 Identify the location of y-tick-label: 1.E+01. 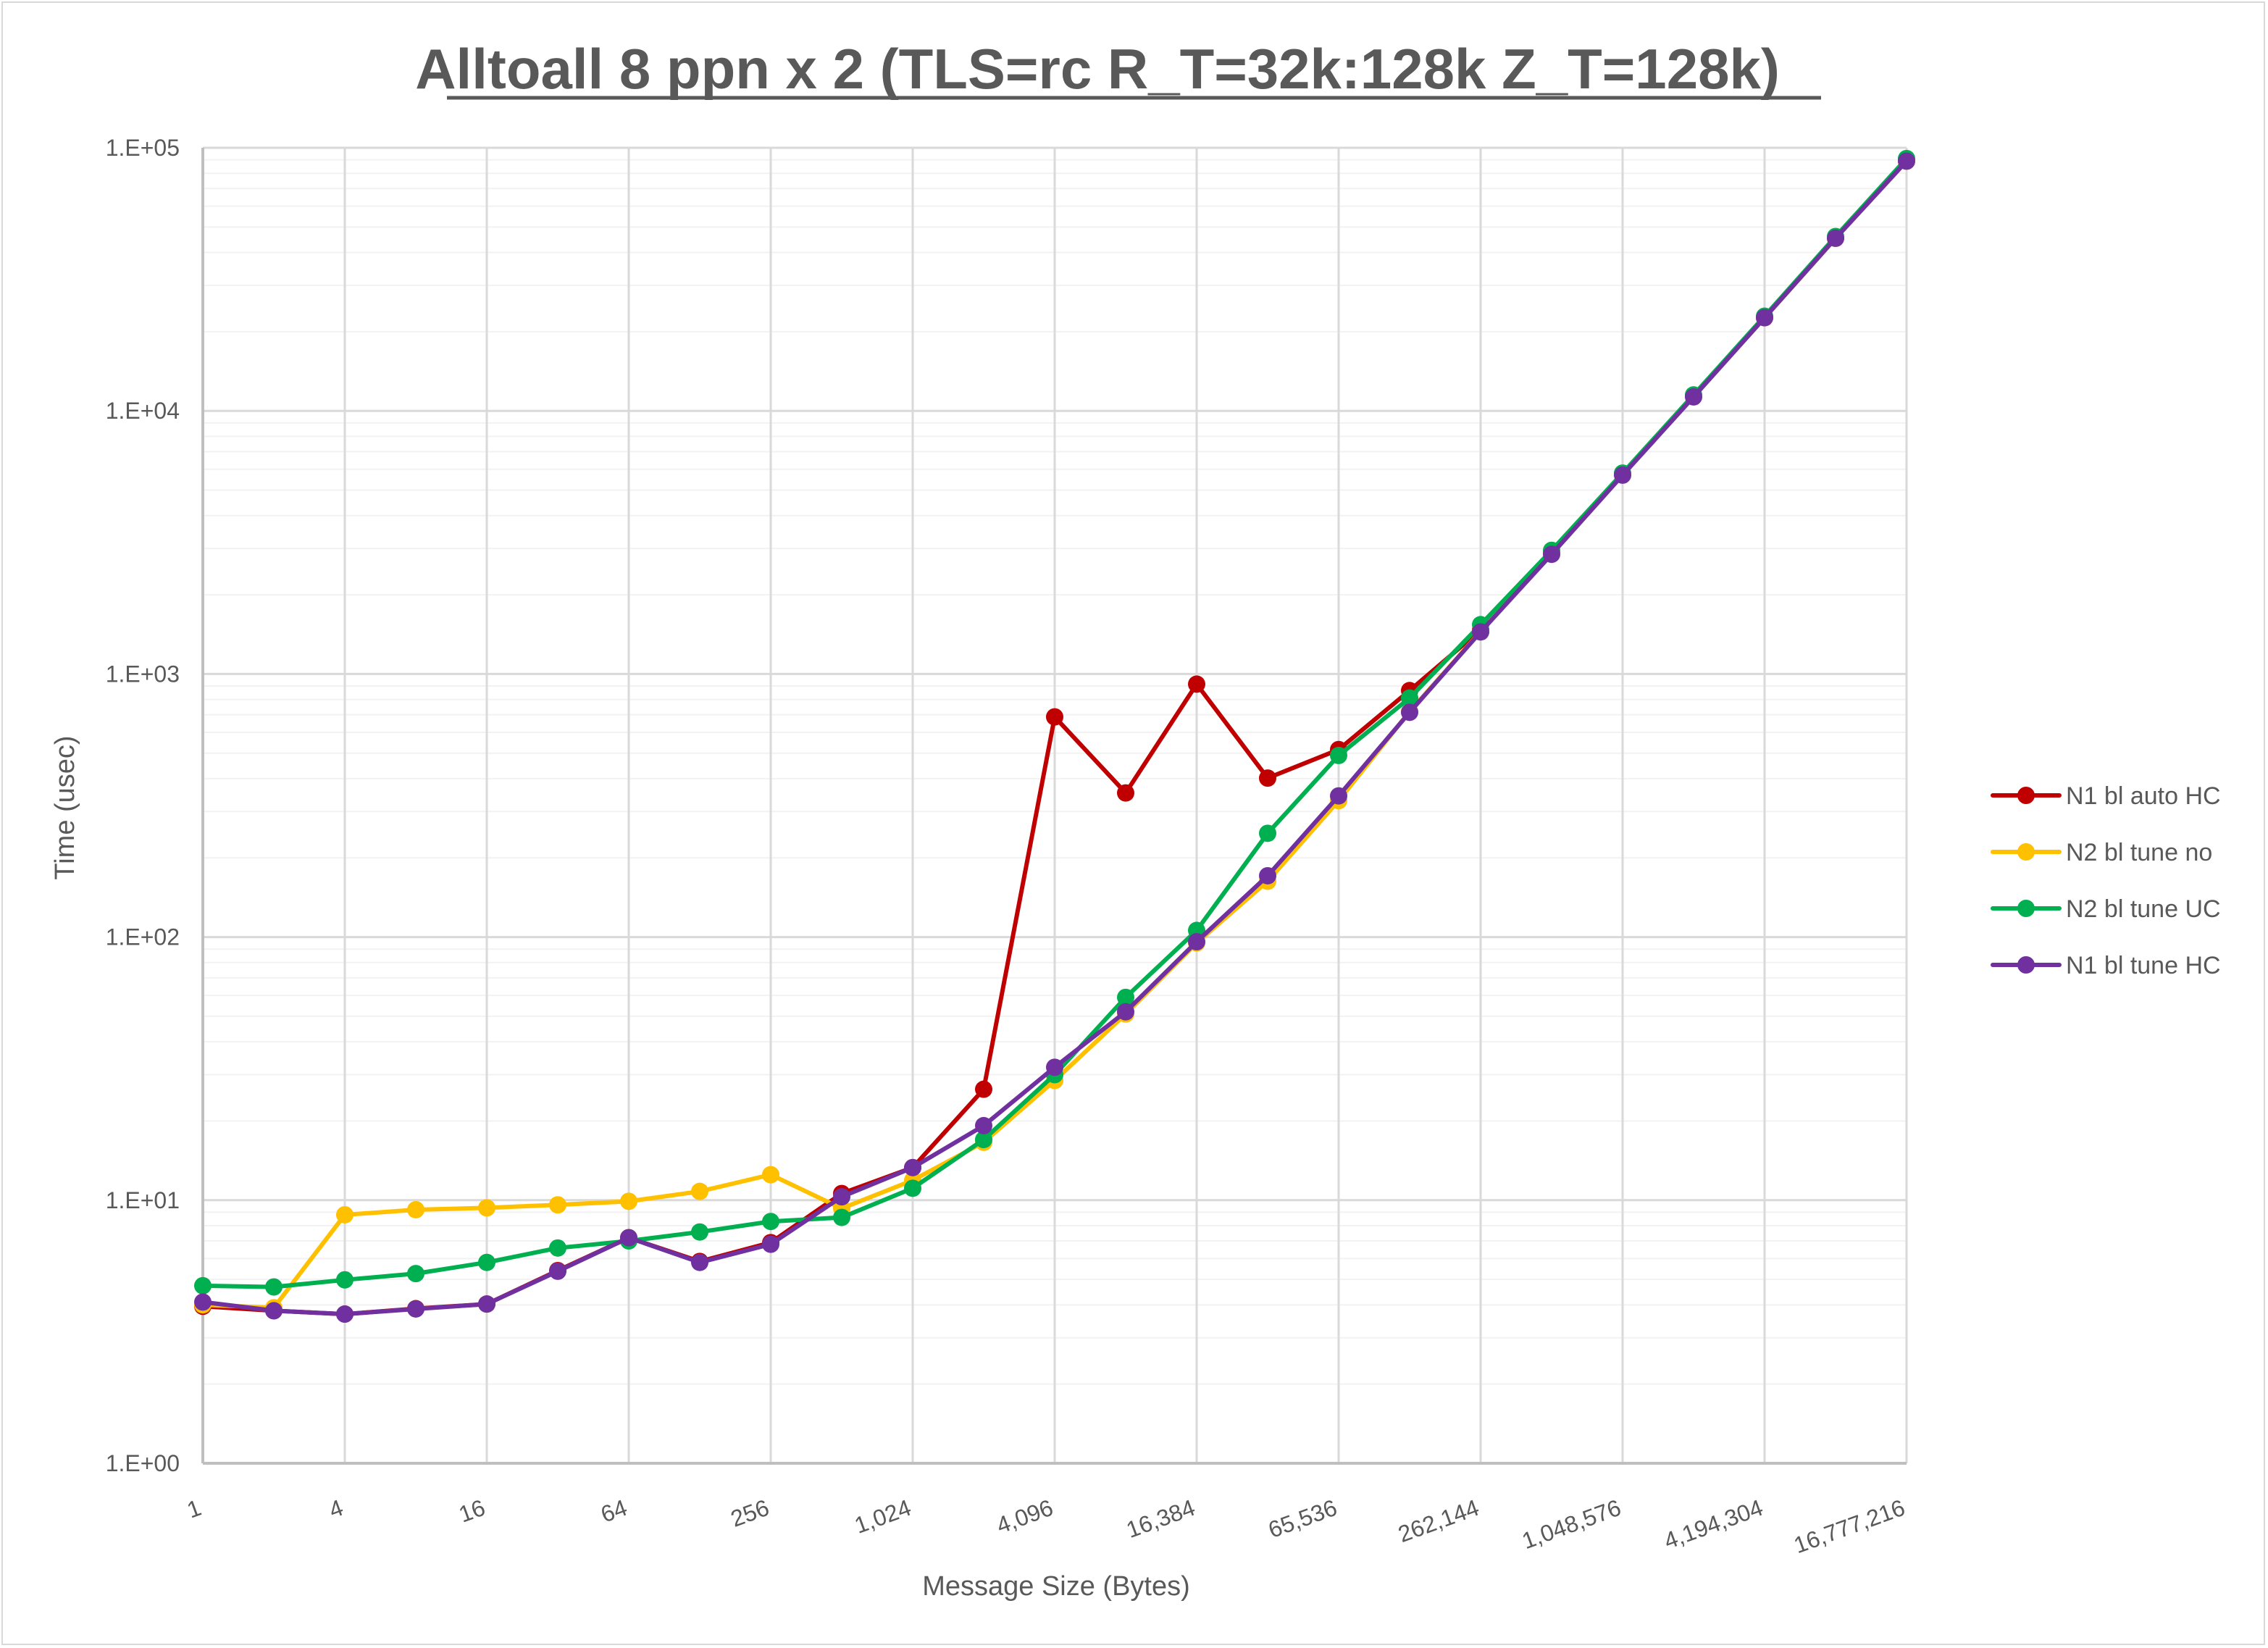
(143, 1200).